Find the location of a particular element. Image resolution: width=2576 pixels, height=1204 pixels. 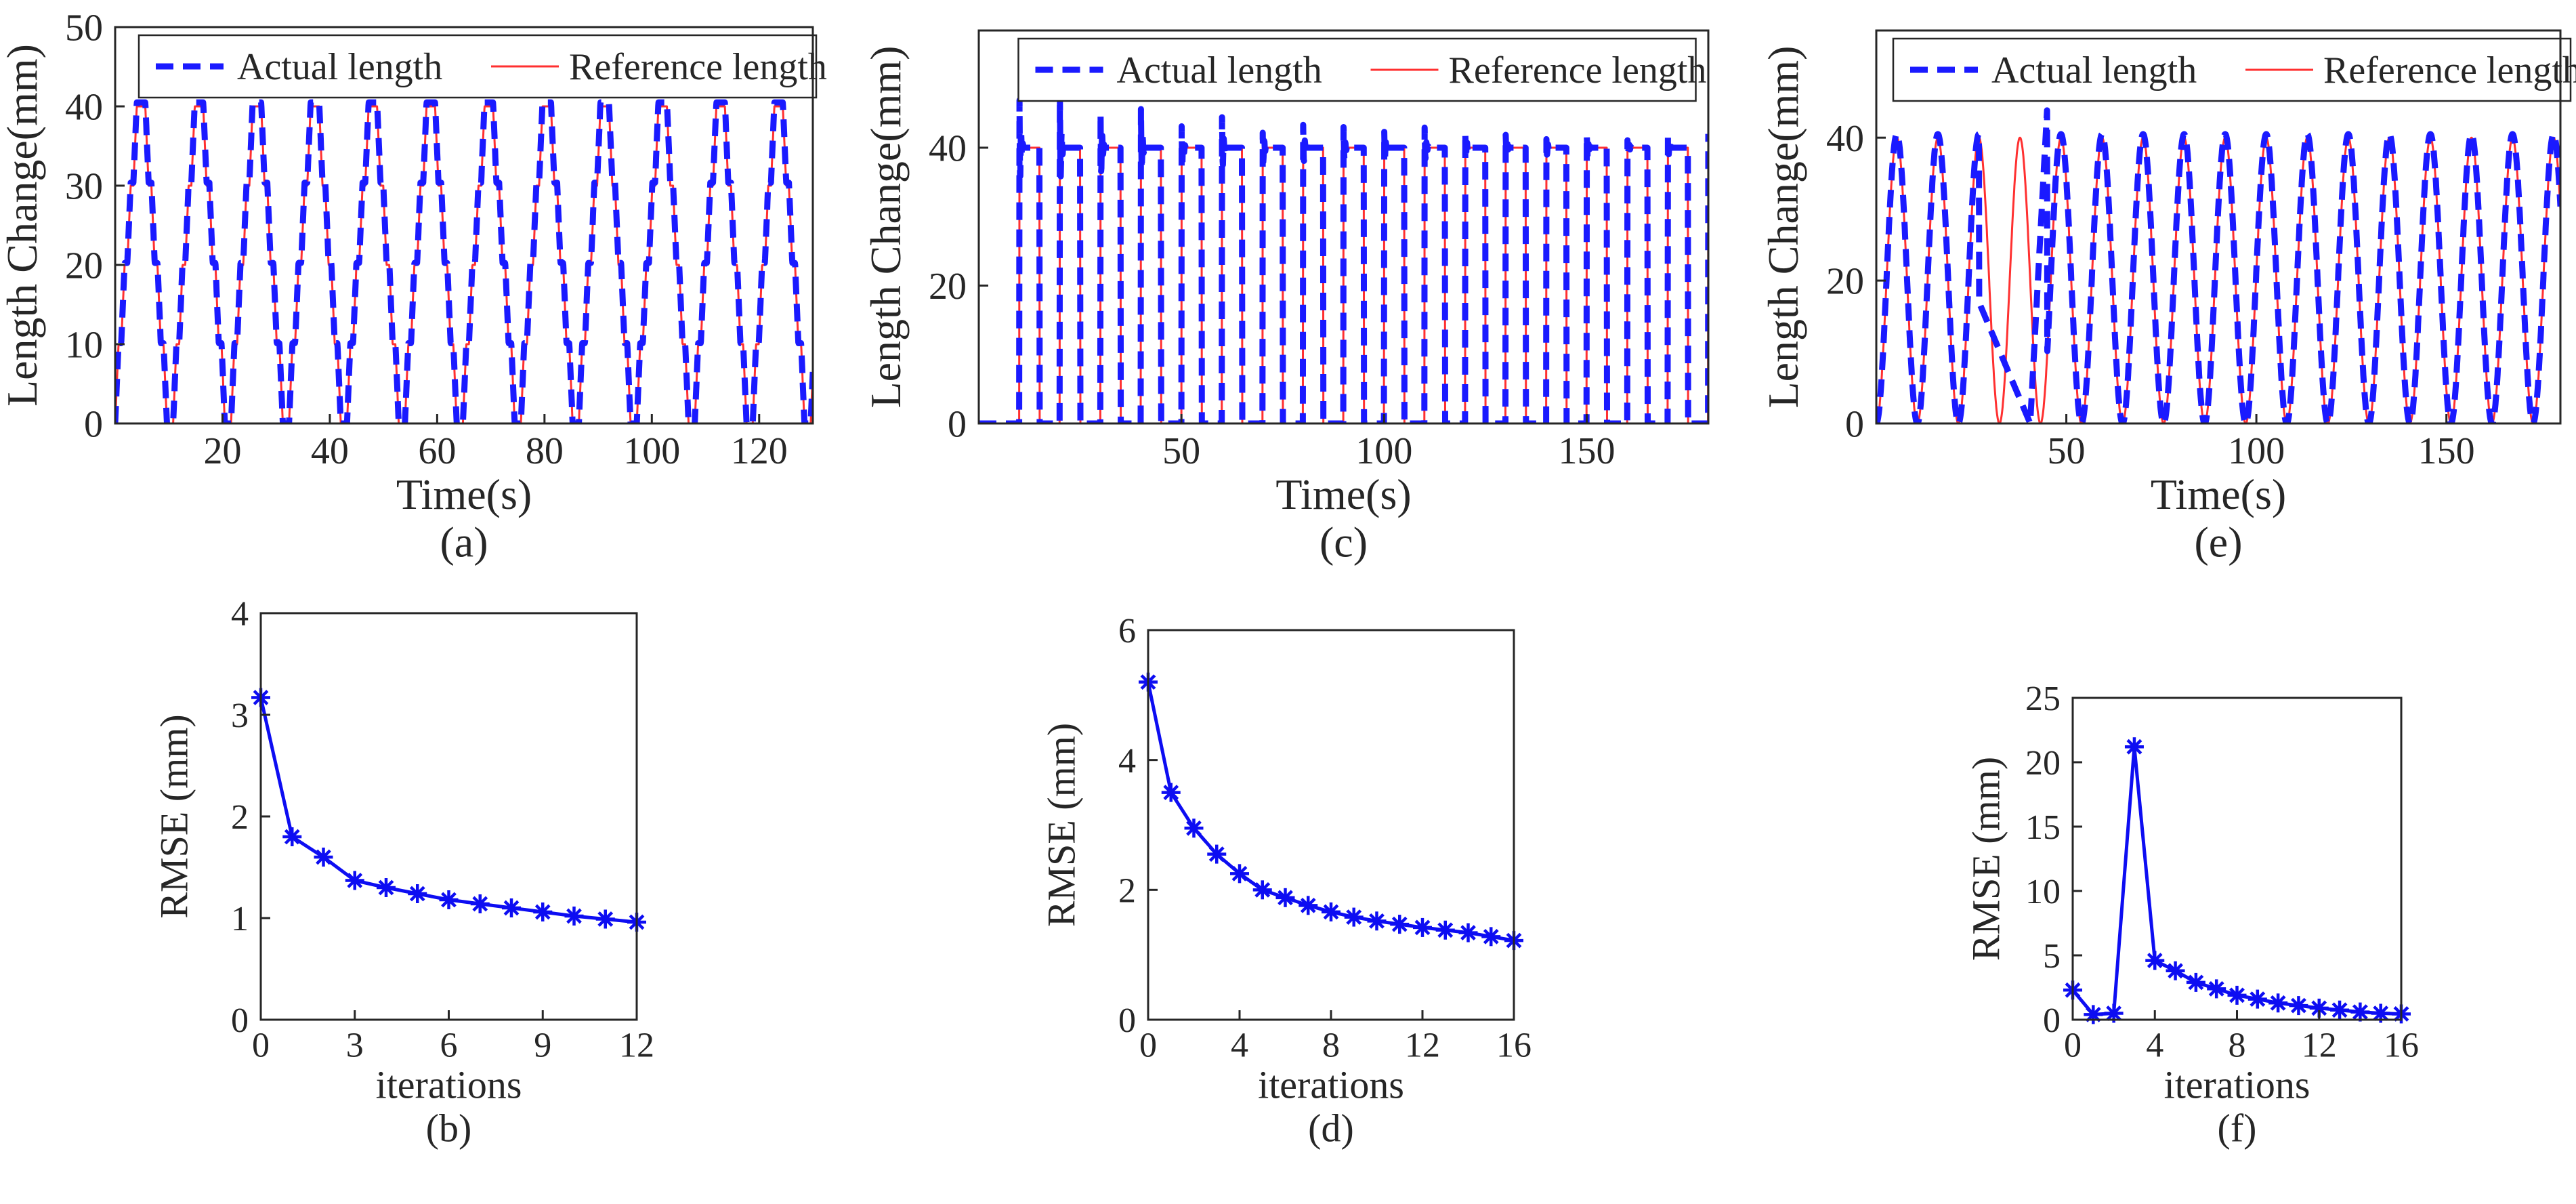

x-tick-label: 6 is located at coordinates (449, 1045).